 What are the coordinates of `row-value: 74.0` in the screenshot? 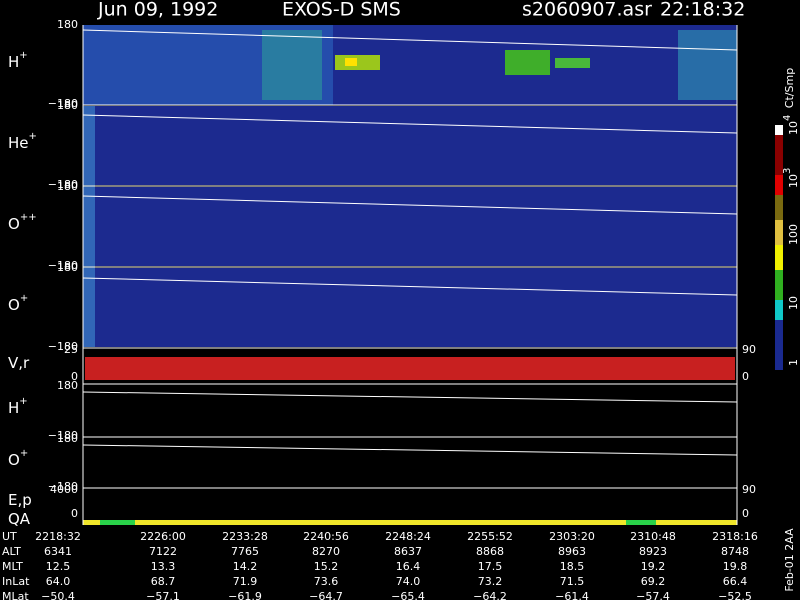 It's located at (408, 581).